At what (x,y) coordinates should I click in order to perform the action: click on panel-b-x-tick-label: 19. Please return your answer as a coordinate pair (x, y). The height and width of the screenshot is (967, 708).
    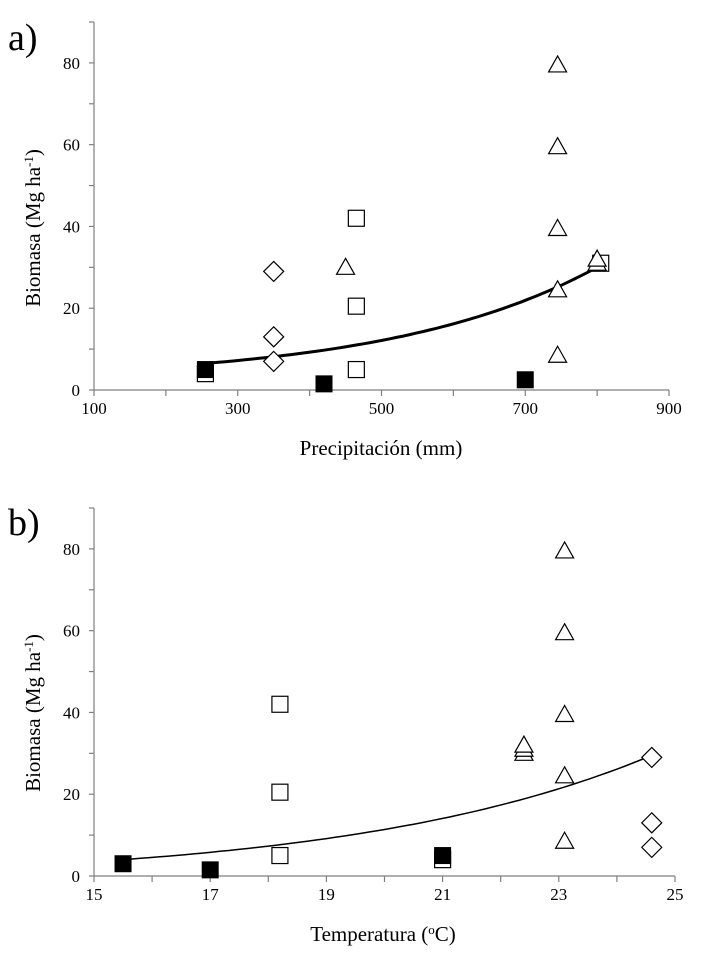
    Looking at the image, I should click on (326, 894).